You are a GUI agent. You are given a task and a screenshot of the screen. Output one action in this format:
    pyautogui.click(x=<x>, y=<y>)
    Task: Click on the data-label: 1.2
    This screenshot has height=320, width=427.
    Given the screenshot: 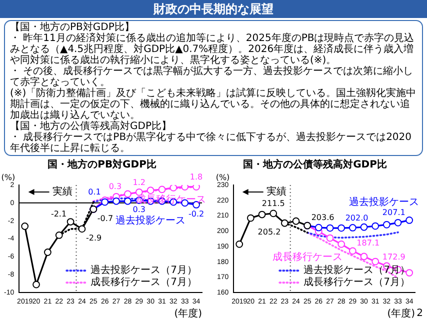 What is the action you would take?
    pyautogui.click(x=139, y=182)
    